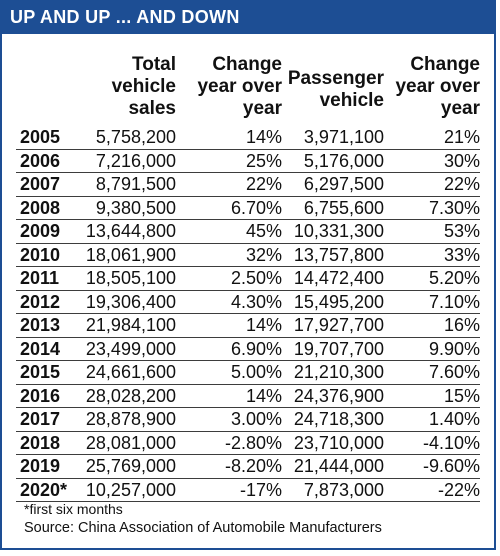 The height and width of the screenshot is (556, 500). What do you see at coordinates (343, 160) in the screenshot?
I see `passenger-vehicle-cell: 5,176,000` at bounding box center [343, 160].